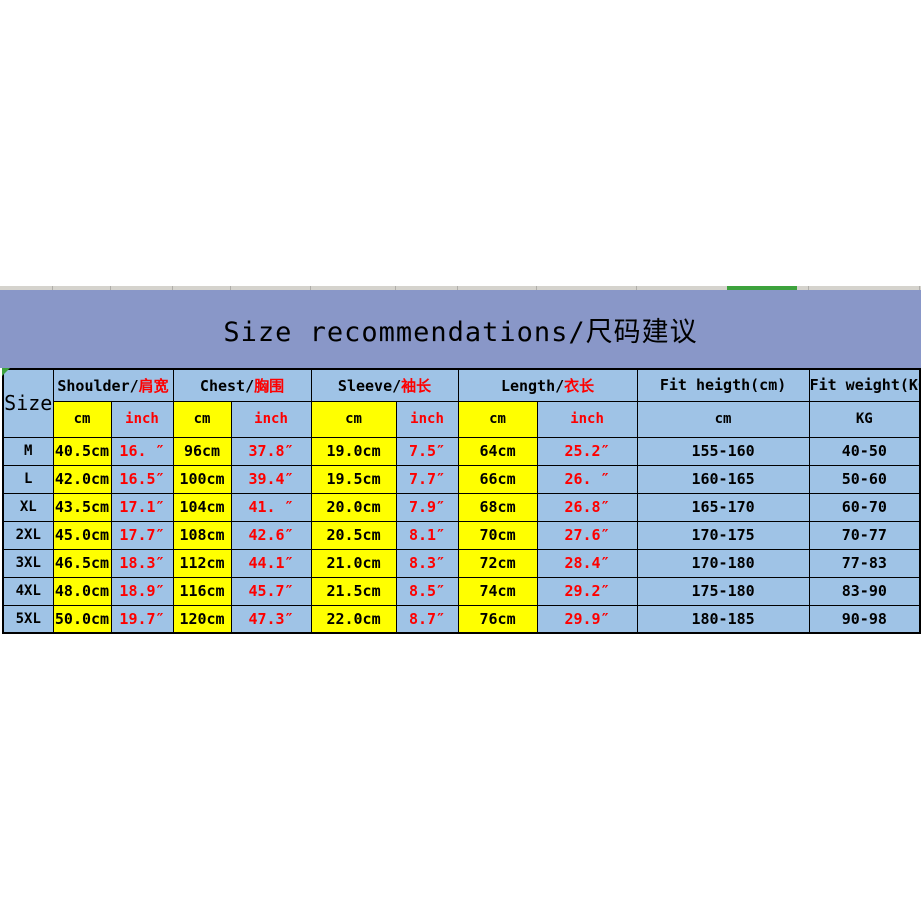  What do you see at coordinates (864, 563) in the screenshot?
I see `value-cell: 77-83` at bounding box center [864, 563].